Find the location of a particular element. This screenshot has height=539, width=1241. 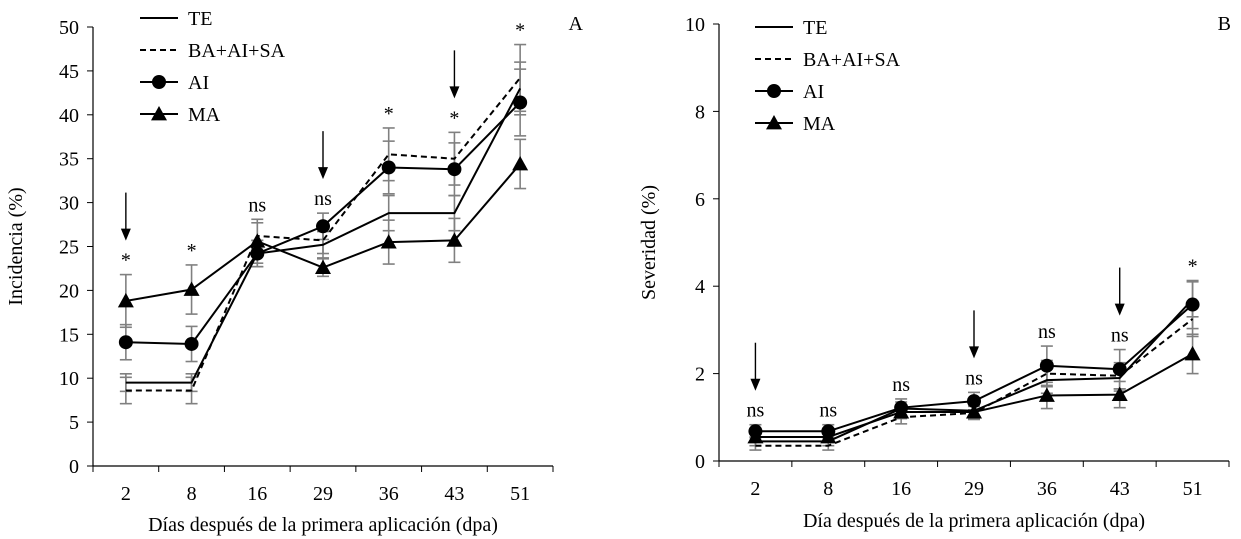

y-tick-label: 30 is located at coordinates (69, 204).